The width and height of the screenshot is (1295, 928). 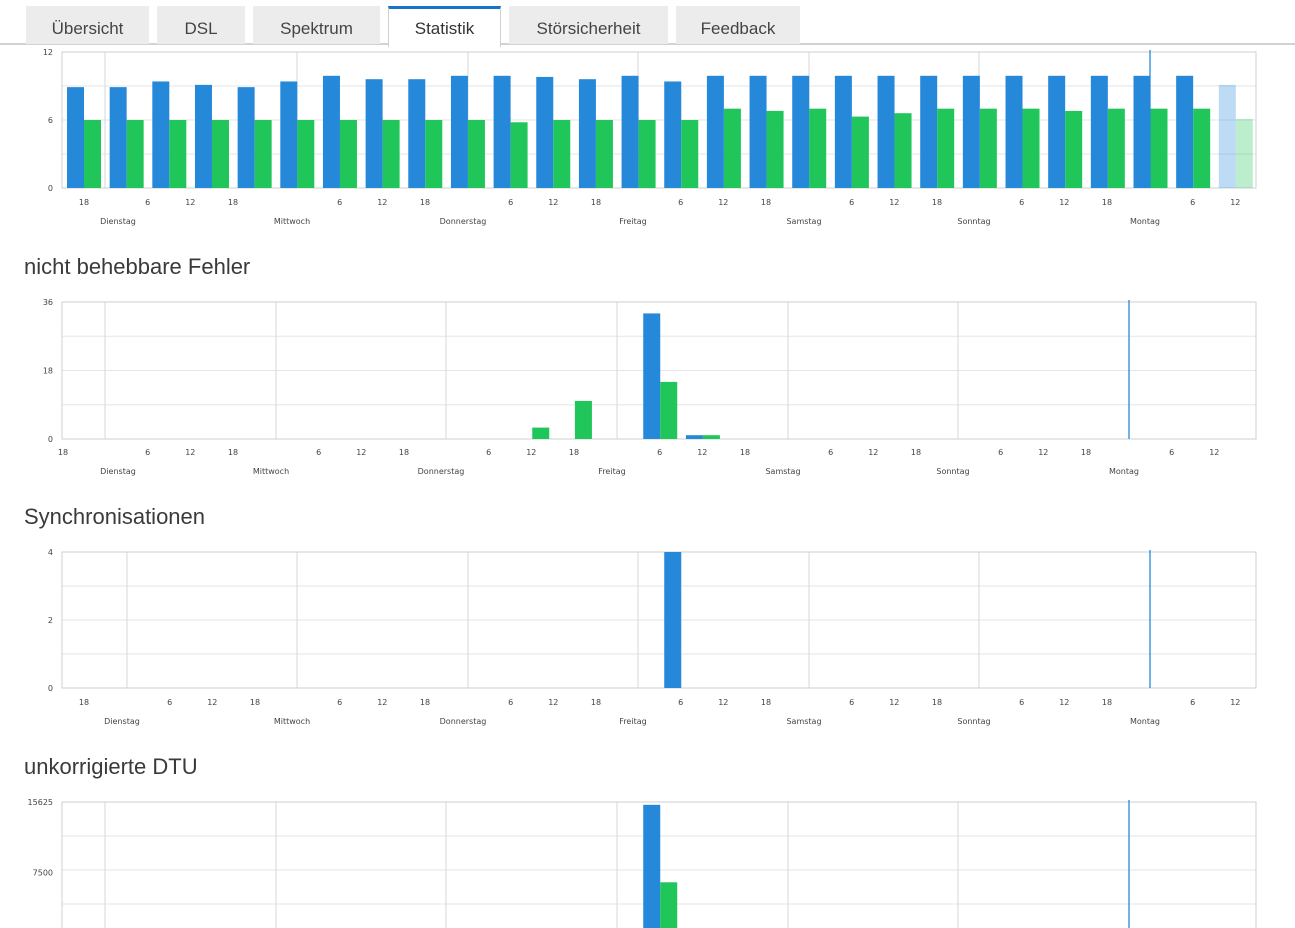 What do you see at coordinates (50, 120) in the screenshot?
I see `y-tick-label: 6` at bounding box center [50, 120].